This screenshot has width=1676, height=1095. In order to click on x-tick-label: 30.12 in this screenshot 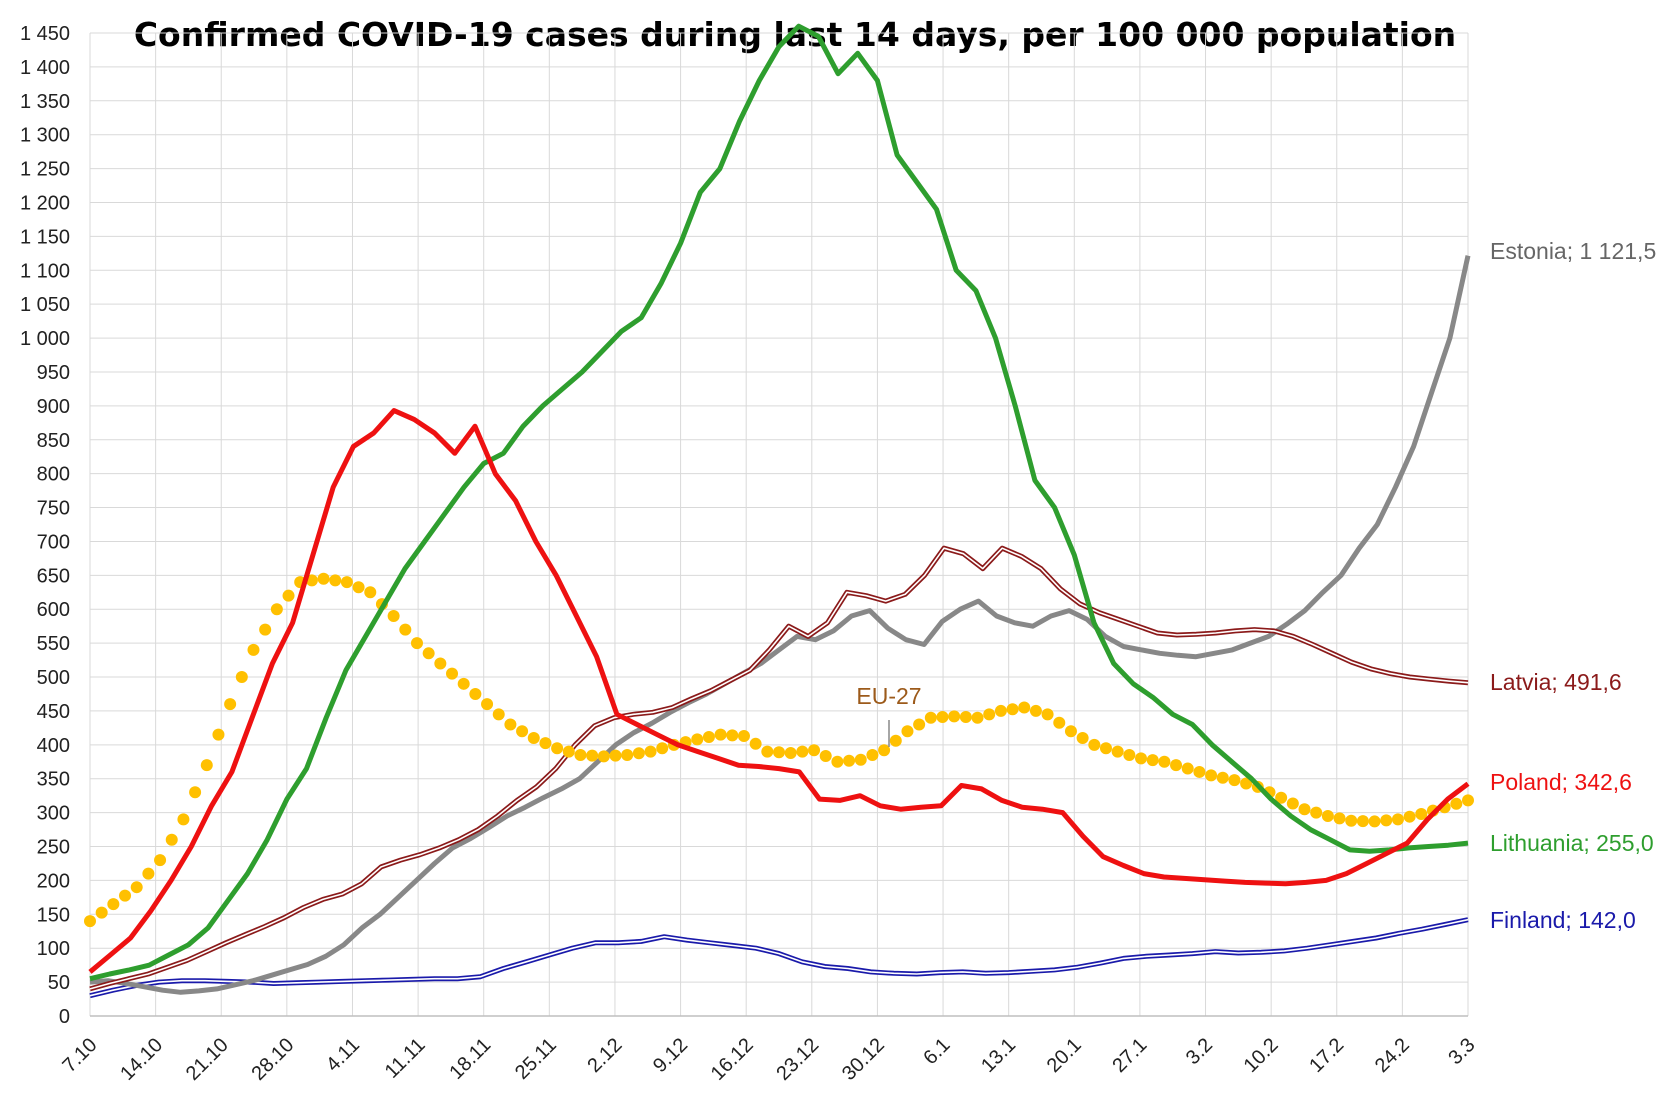, I will do `click(863, 1059)`.